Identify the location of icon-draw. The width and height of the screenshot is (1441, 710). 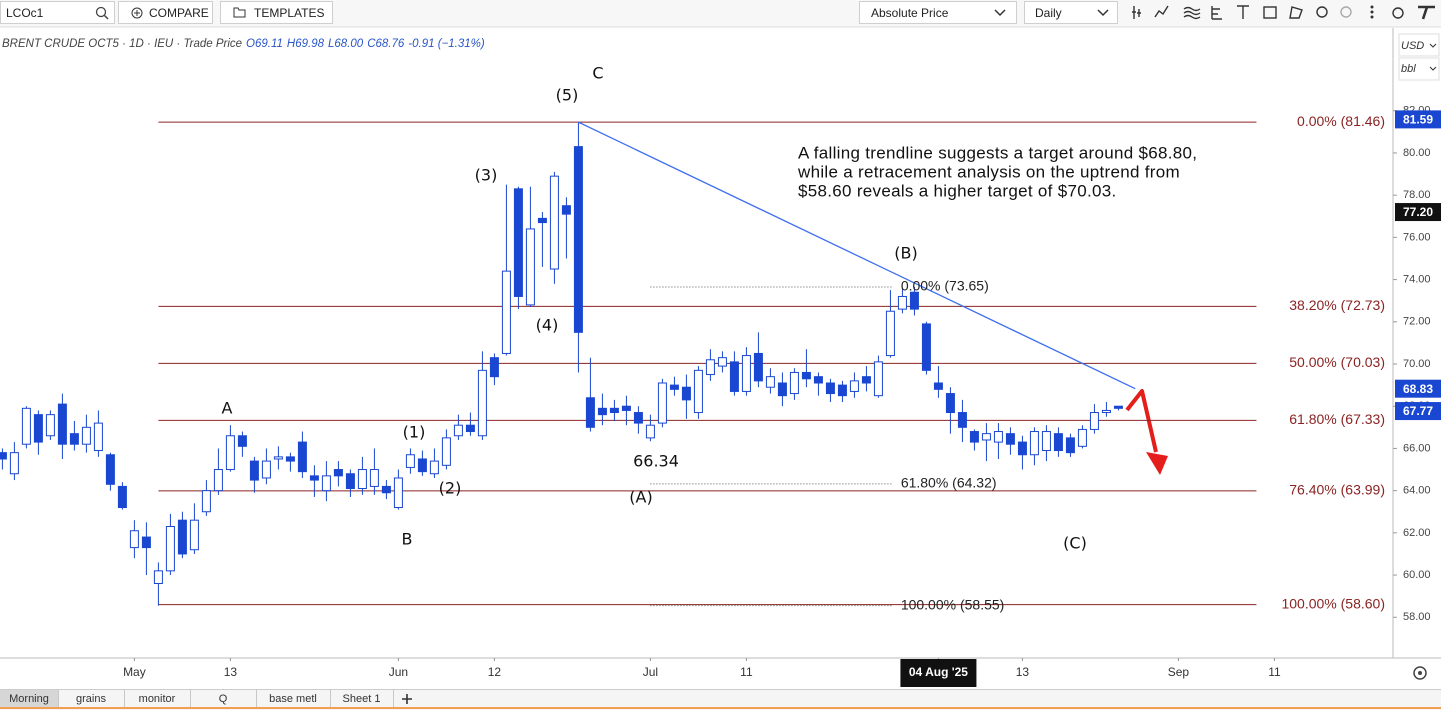
(1296, 12).